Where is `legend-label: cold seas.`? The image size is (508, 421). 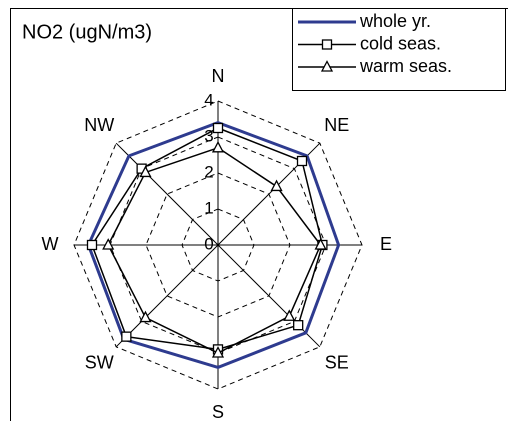
legend-label: cold seas. is located at coordinates (400, 43).